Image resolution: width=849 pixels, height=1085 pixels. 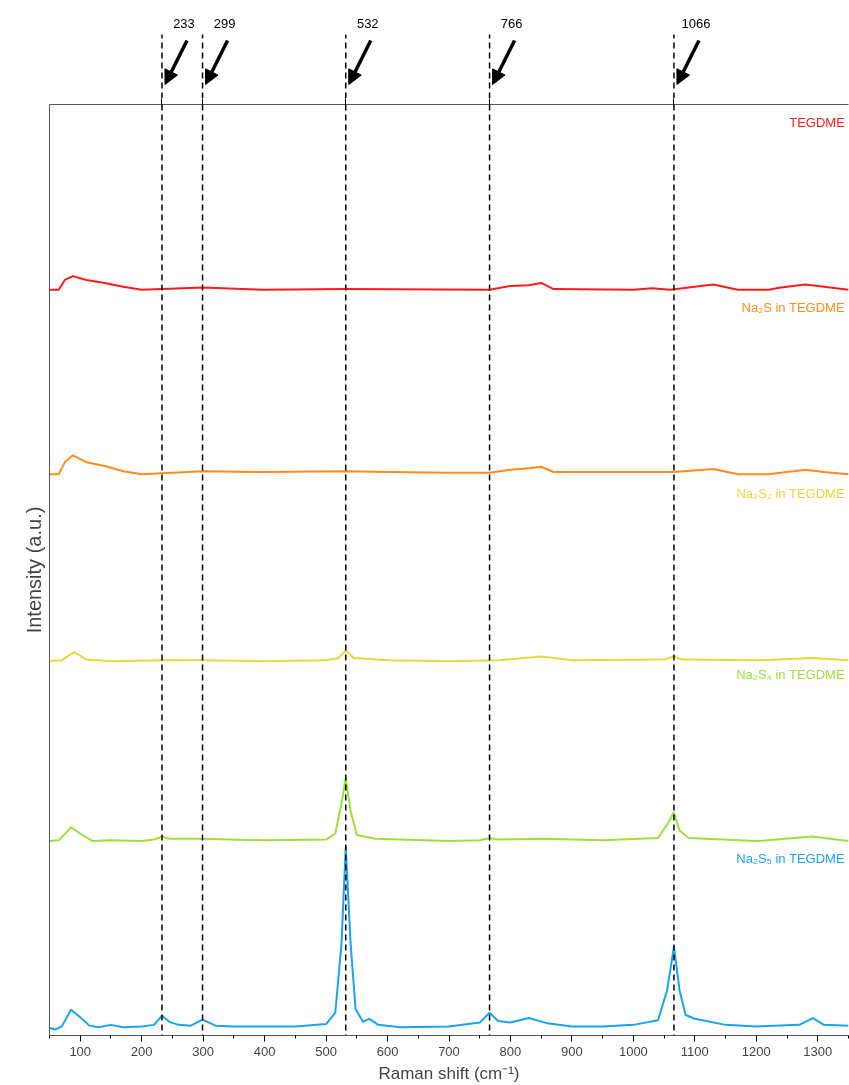 What do you see at coordinates (790, 674) in the screenshot?
I see `text: Na₂S₄ in TEGDME` at bounding box center [790, 674].